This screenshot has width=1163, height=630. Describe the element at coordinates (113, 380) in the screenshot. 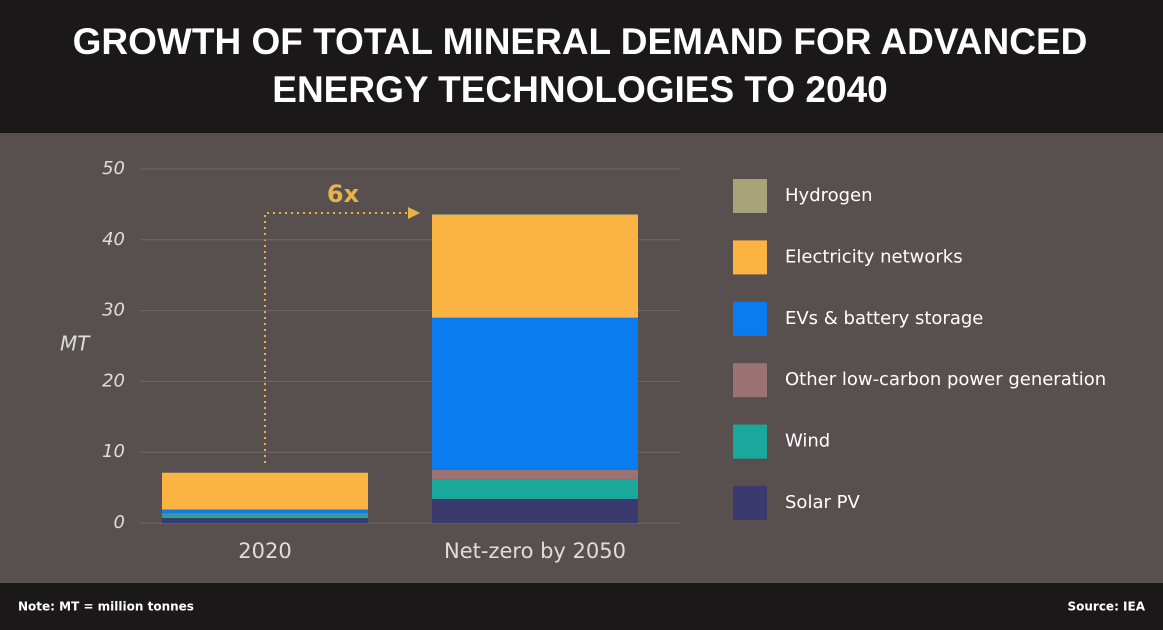

I see `y-tick-label: 20` at that location.